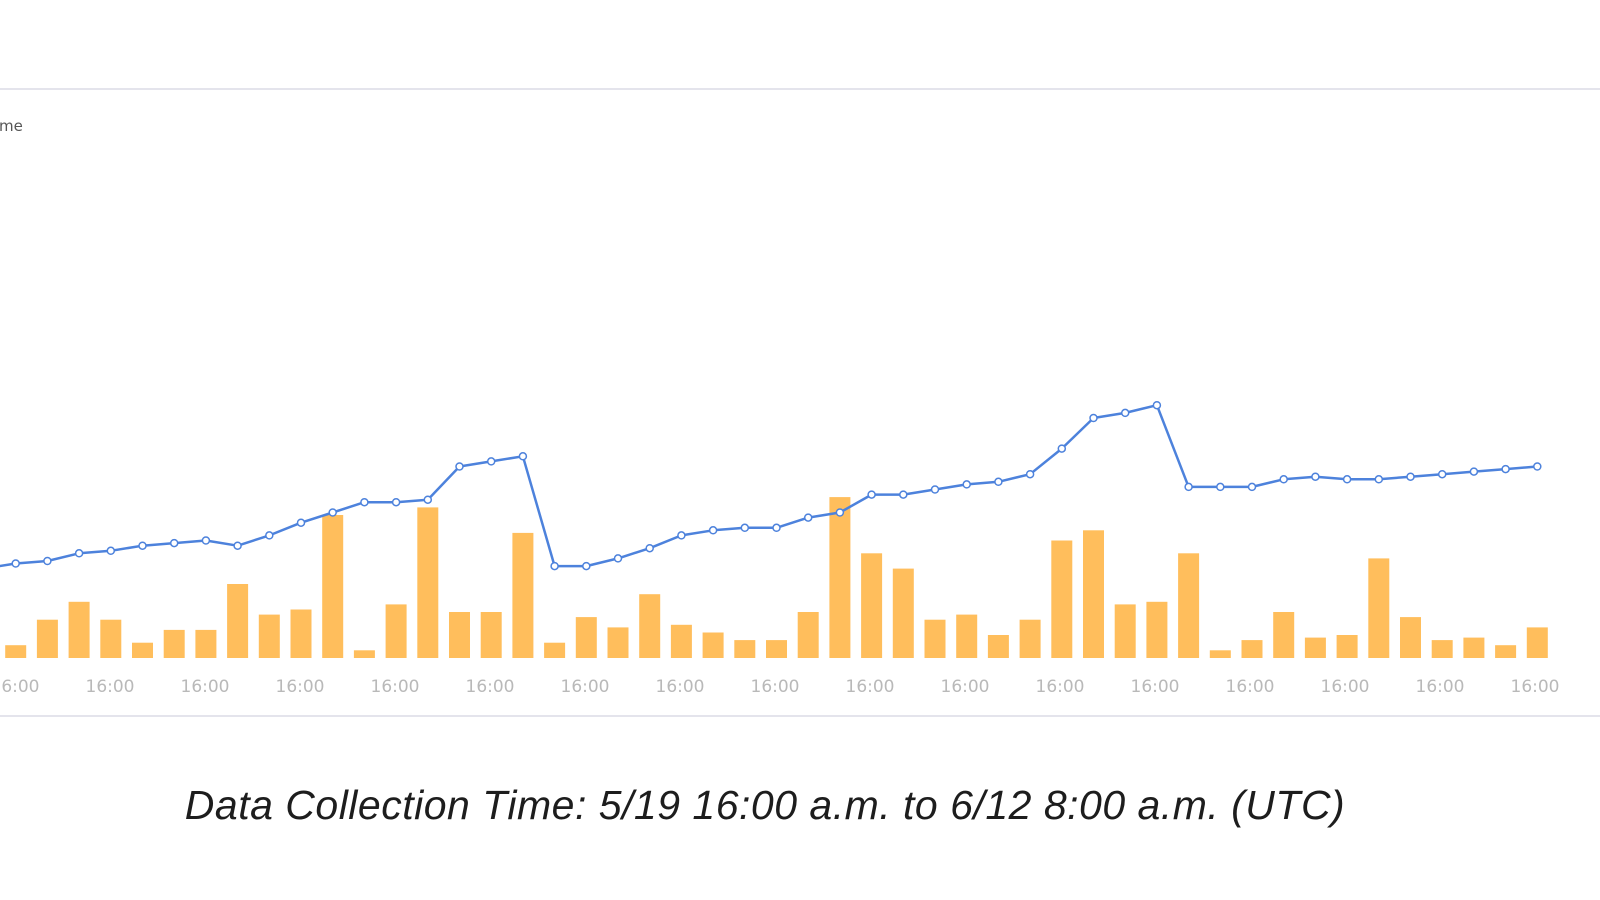 The width and height of the screenshot is (1600, 900). I want to click on legend-label: me, so click(11, 126).